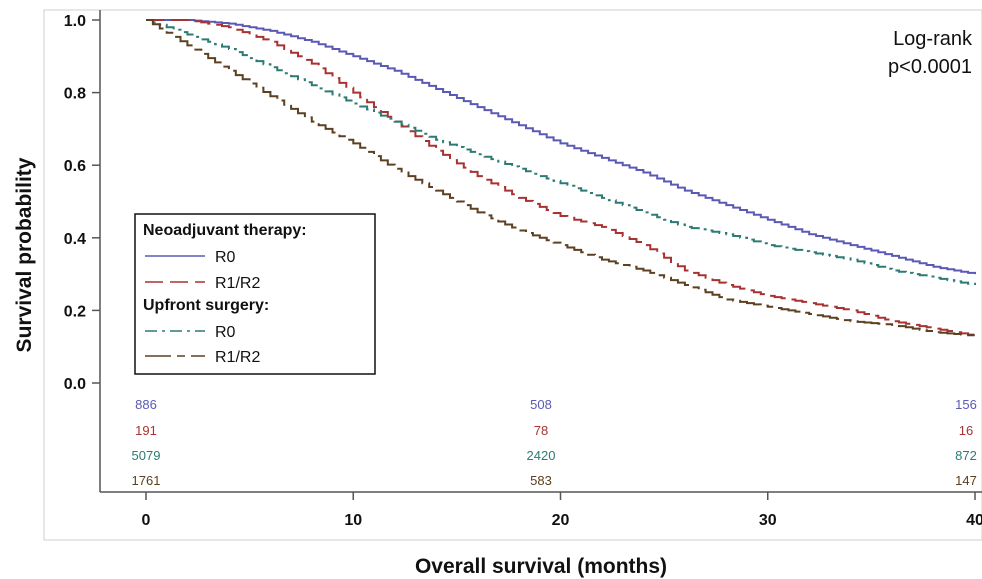  I want to click on risk-count: 1761, so click(146, 480).